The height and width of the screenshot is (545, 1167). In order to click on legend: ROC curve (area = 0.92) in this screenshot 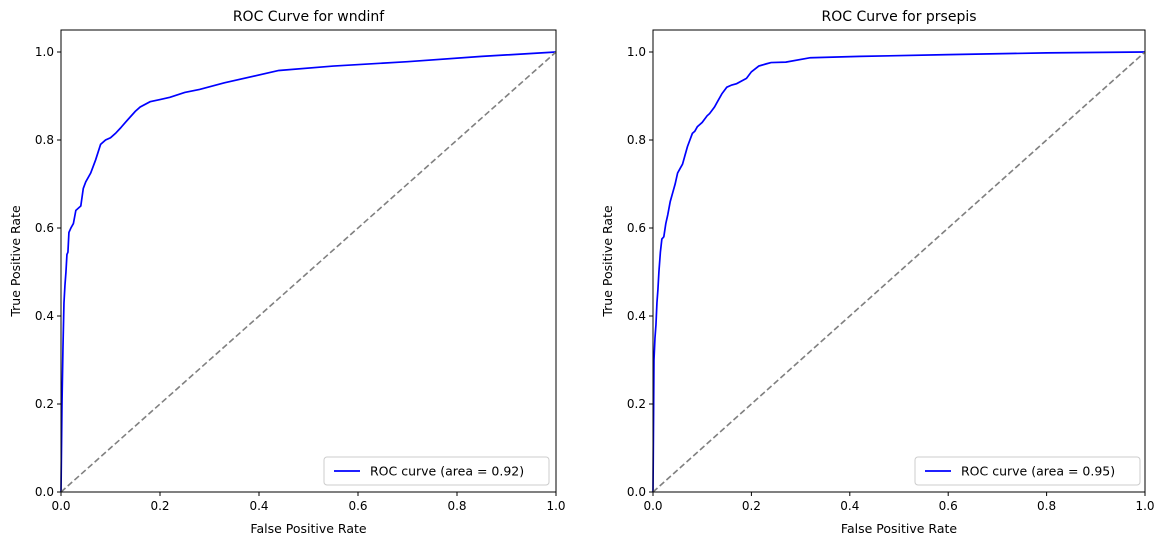, I will do `click(436, 471)`.